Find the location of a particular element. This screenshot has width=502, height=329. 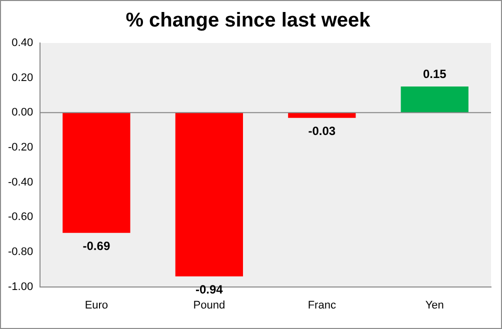

y-tick-label: -1.00 is located at coordinates (21, 286).